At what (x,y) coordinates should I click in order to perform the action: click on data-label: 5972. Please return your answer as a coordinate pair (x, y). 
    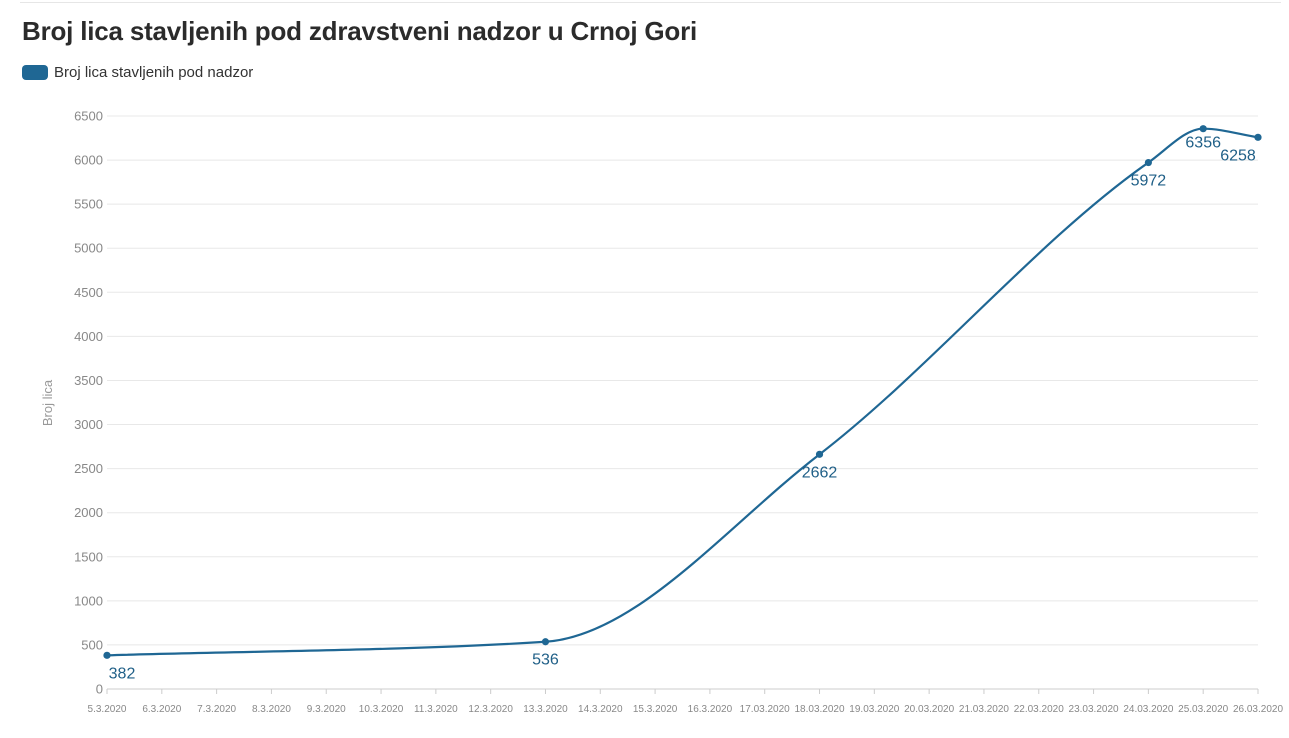
    Looking at the image, I should click on (1149, 181).